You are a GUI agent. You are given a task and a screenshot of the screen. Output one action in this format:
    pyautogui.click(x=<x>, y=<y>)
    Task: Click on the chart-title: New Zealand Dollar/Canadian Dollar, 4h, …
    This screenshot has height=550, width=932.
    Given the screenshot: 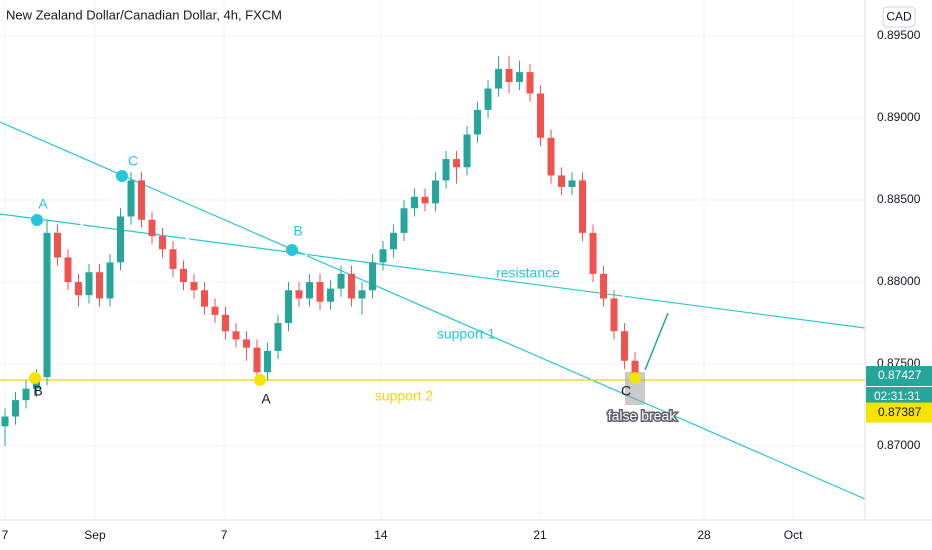 What is the action you would take?
    pyautogui.click(x=144, y=14)
    